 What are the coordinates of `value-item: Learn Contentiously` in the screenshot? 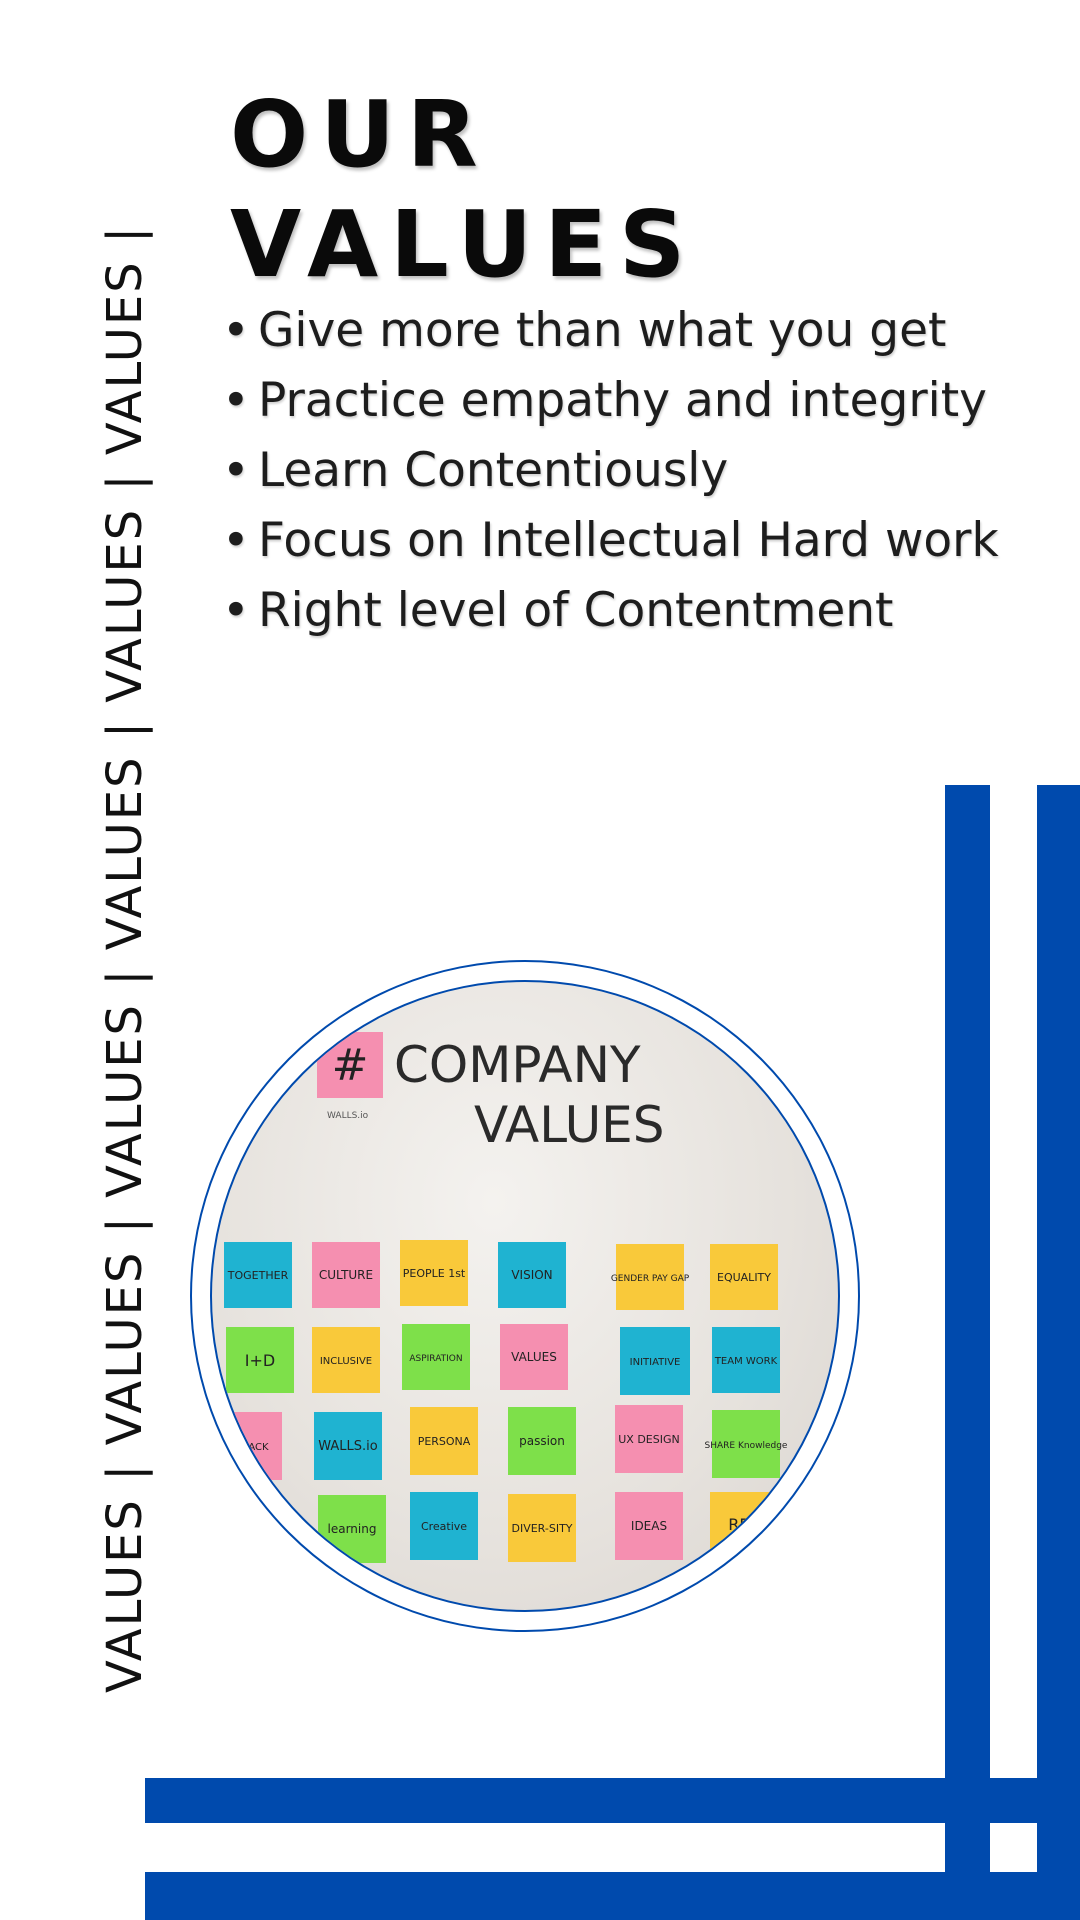 It's located at (622, 471).